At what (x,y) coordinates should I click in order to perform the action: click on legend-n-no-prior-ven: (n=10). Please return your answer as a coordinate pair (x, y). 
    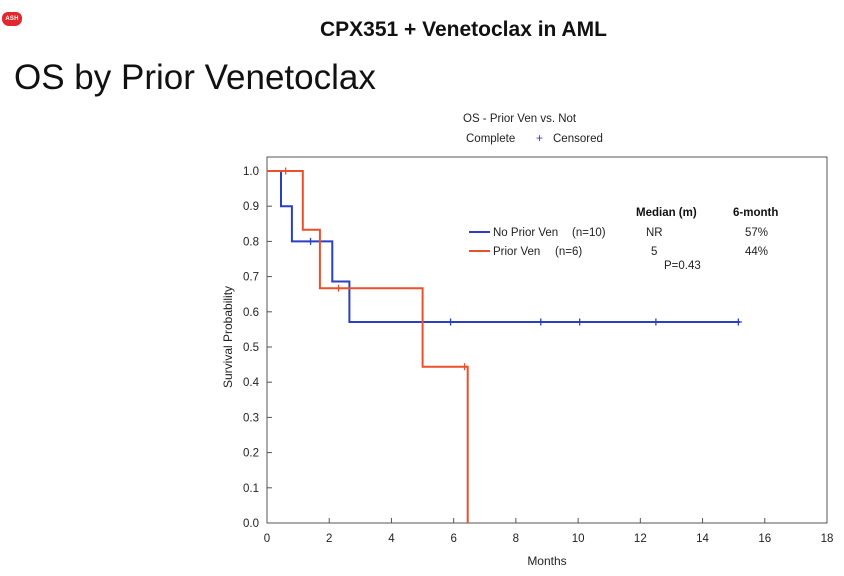
    Looking at the image, I should click on (589, 233).